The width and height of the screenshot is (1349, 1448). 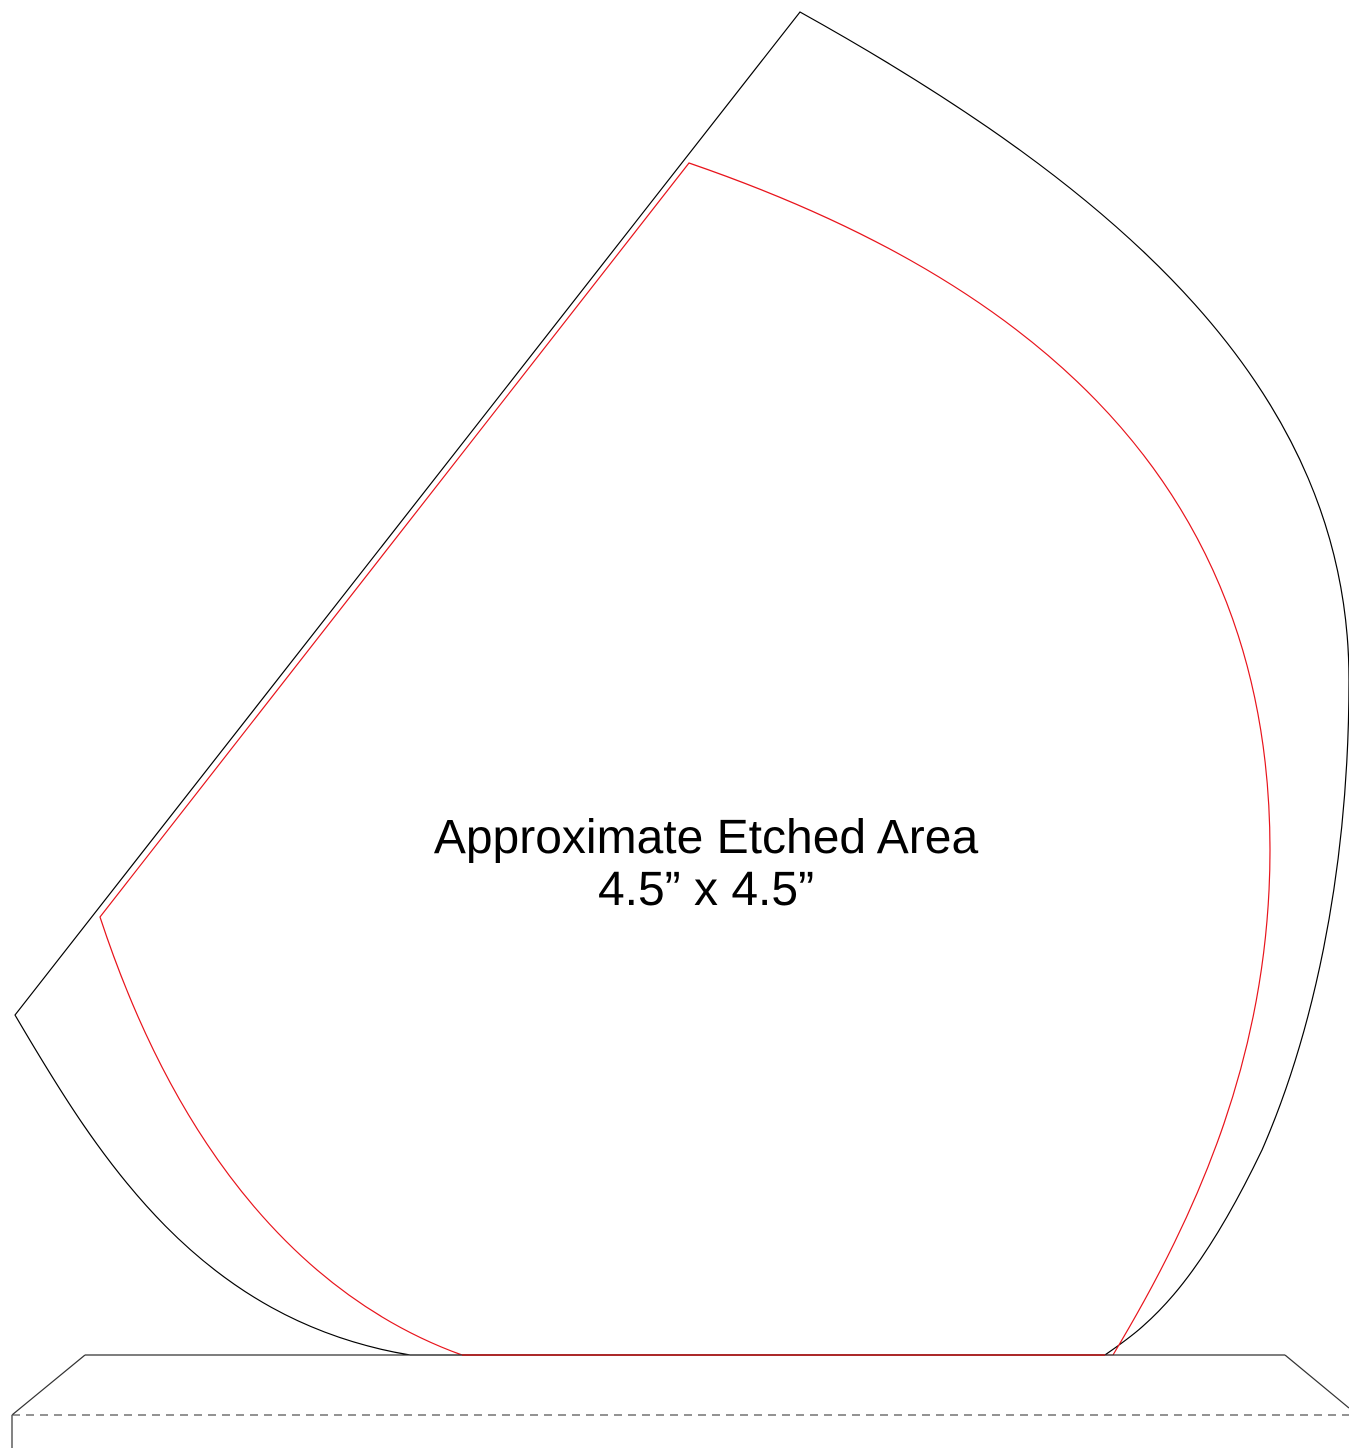 What do you see at coordinates (1316, 1381) in the screenshot?
I see `base-right-edge` at bounding box center [1316, 1381].